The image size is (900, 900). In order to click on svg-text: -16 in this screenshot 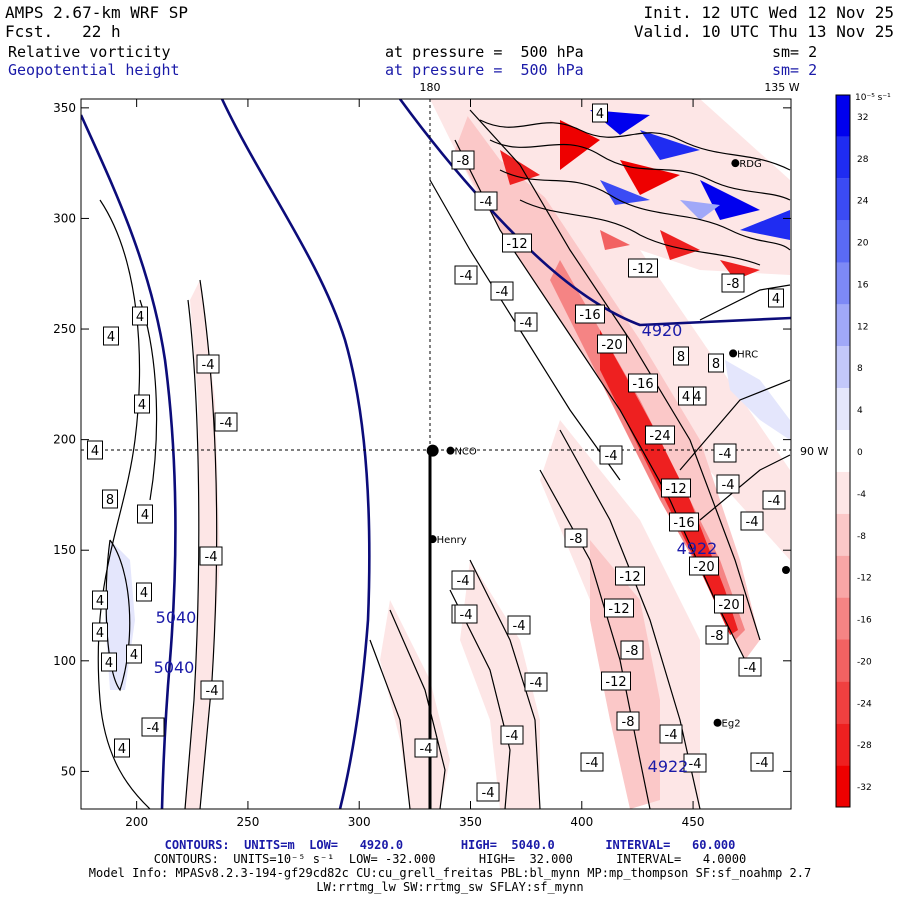, I will do `click(642, 384)`.